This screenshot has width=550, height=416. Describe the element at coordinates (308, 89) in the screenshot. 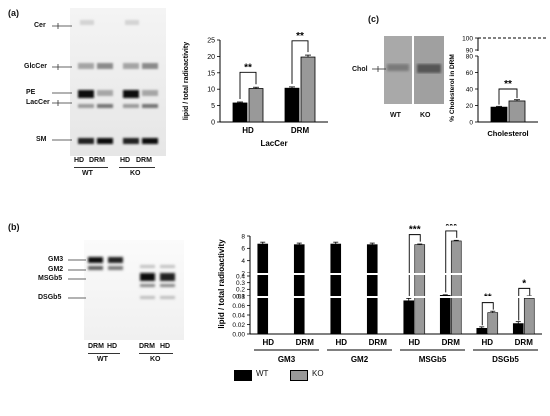

I see `chart-a-bar-ko-drm` at that location.